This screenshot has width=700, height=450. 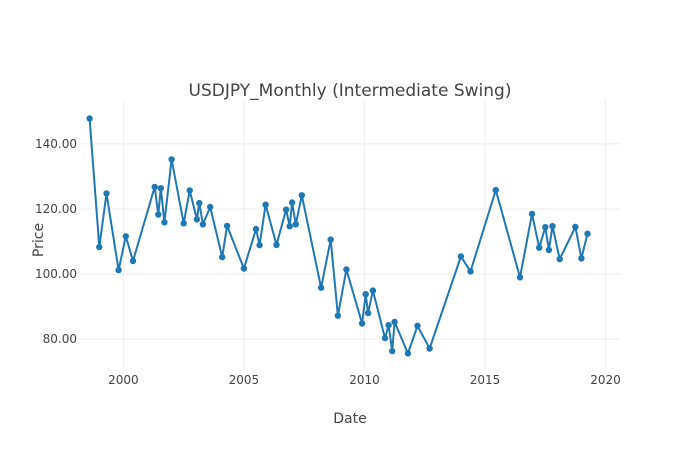 I want to click on y-tick-label: 80.00, so click(x=60, y=339).